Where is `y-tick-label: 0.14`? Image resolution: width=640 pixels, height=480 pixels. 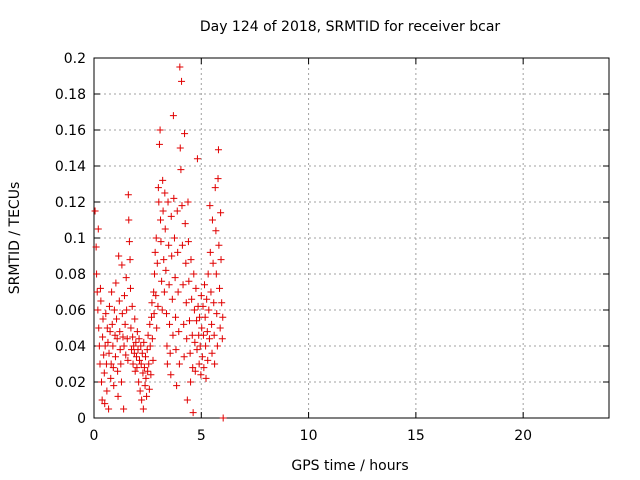
y-tick-label: 0.14 is located at coordinates (70, 167).